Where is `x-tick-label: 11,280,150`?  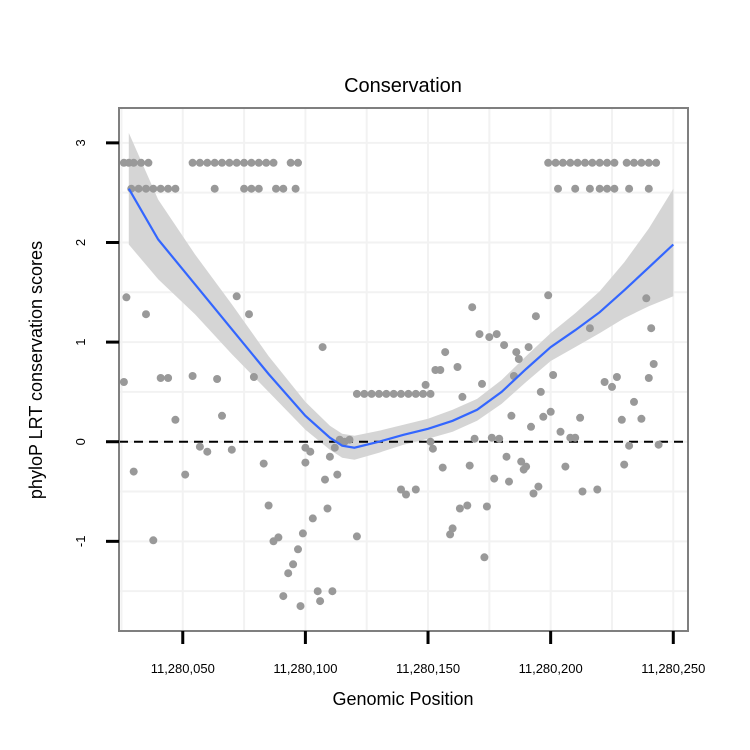 x-tick-label: 11,280,150 is located at coordinates (428, 668).